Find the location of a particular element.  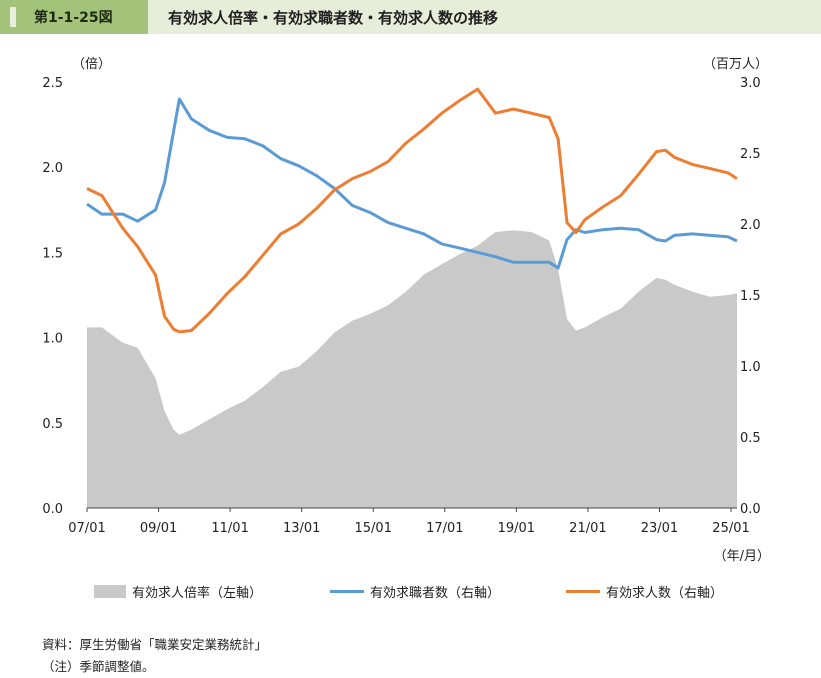

right-axis-unit: （百万人） is located at coordinates (735, 64).